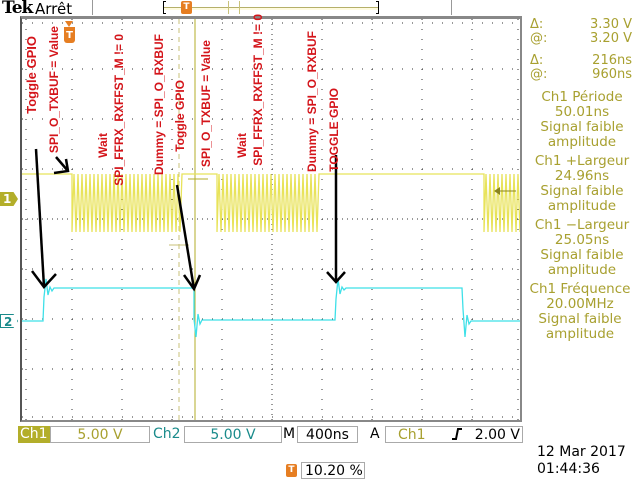 This screenshot has width=640, height=480. I want to click on measurement-value: 20.00MHz, so click(580, 304).